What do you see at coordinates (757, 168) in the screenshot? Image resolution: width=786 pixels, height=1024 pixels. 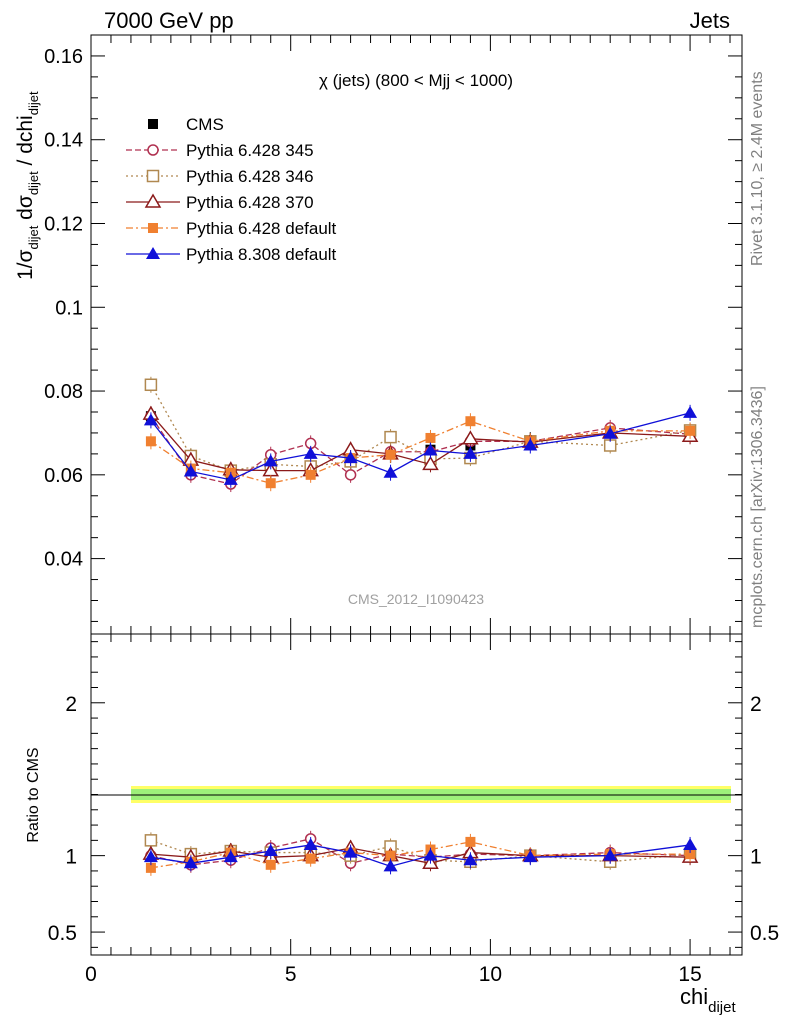 I see `side-text-top: Rivet 3.1.10, ≥ 2.4M events` at bounding box center [757, 168].